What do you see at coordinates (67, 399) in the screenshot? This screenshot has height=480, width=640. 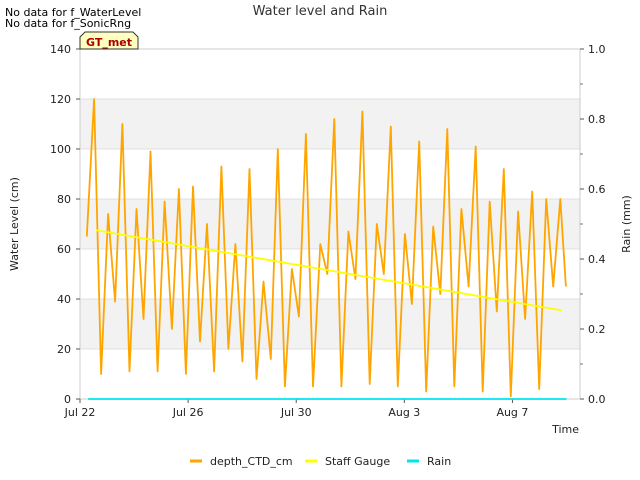 I see `y-tick-label-0: 0` at bounding box center [67, 399].